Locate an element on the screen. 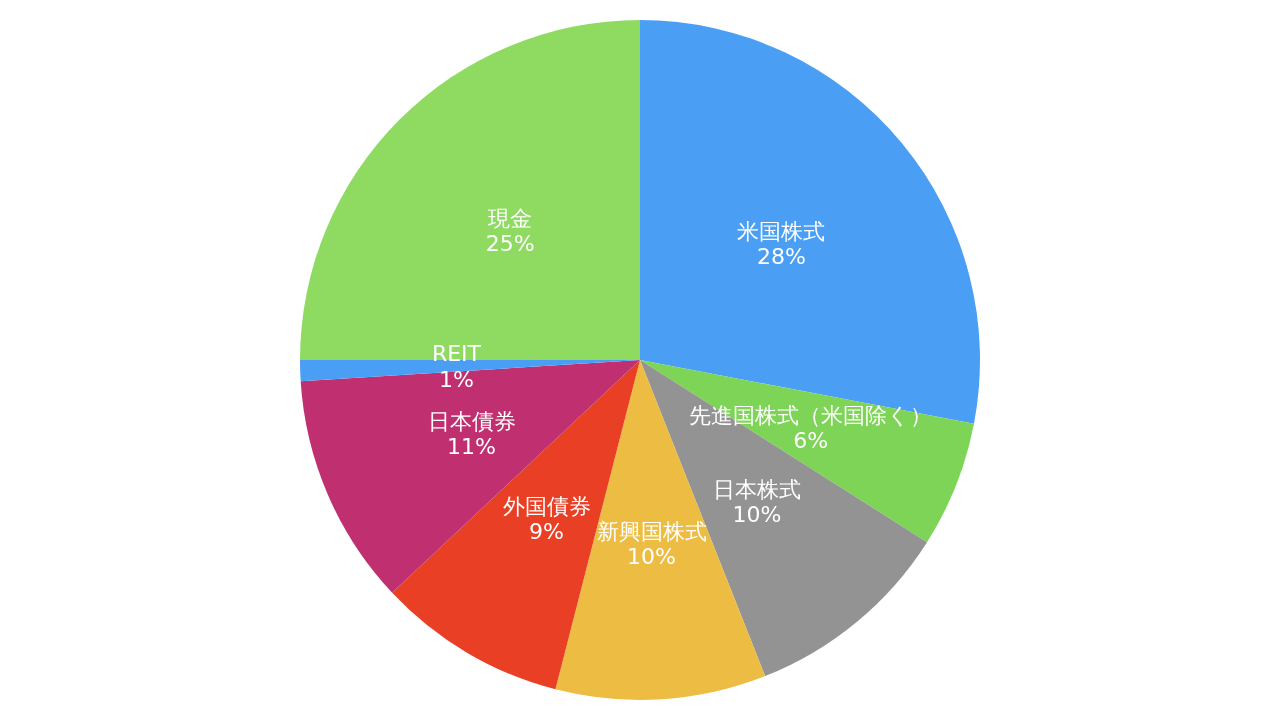  slice-label: 日本債券 is located at coordinates (471, 421).